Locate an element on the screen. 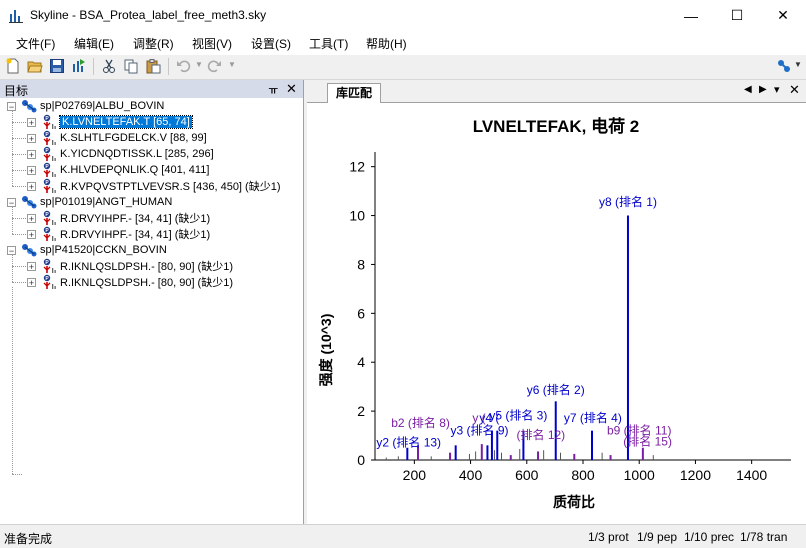 This screenshot has height=548, width=806. x-tick-label: 400 is located at coordinates (471, 475).